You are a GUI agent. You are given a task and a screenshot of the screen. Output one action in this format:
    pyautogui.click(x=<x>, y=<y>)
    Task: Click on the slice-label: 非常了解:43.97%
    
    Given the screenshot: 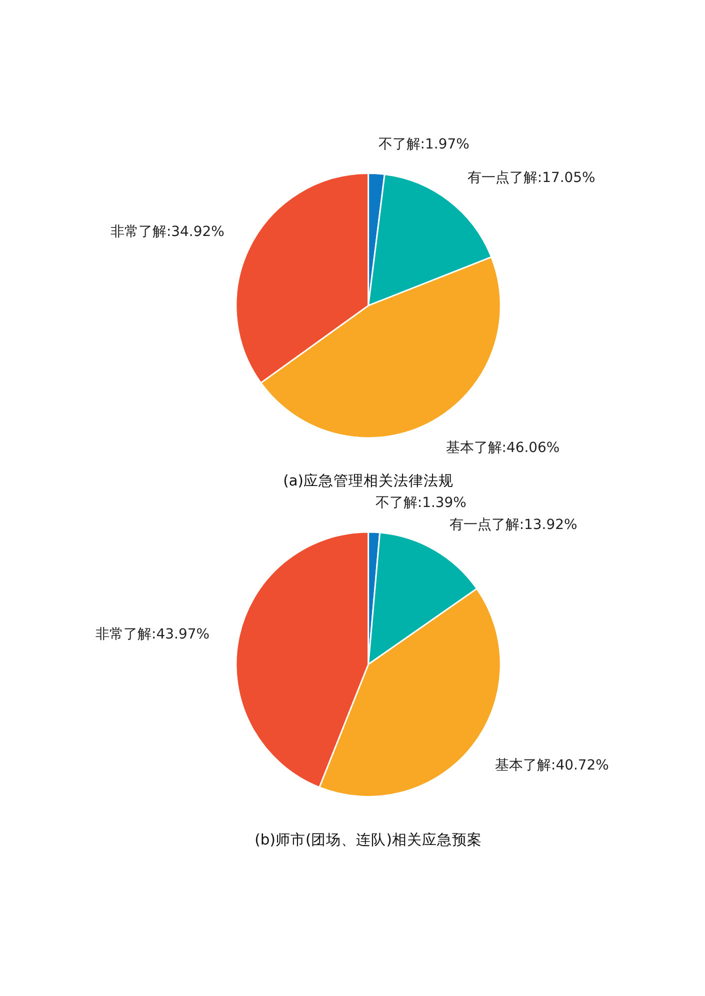 What is the action you would take?
    pyautogui.click(x=153, y=634)
    